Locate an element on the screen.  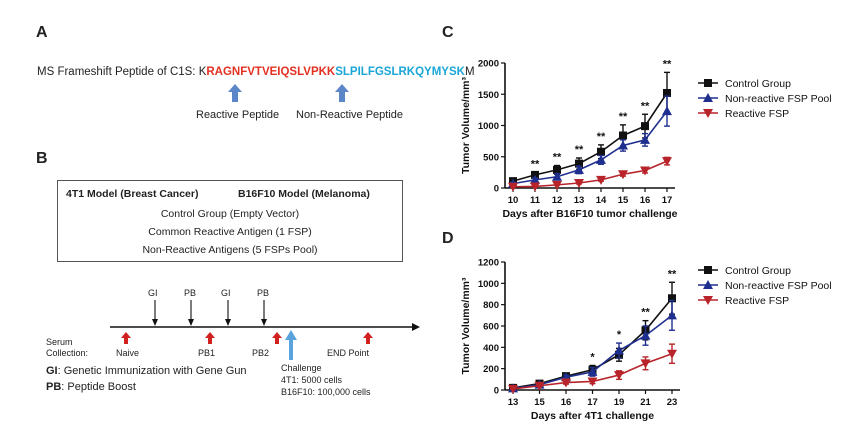
serum-label-1: Serum is located at coordinates (59, 342).